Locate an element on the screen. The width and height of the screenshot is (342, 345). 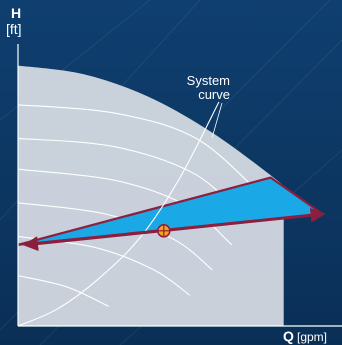
x-axis-label: Q is located at coordinates (288, 336).